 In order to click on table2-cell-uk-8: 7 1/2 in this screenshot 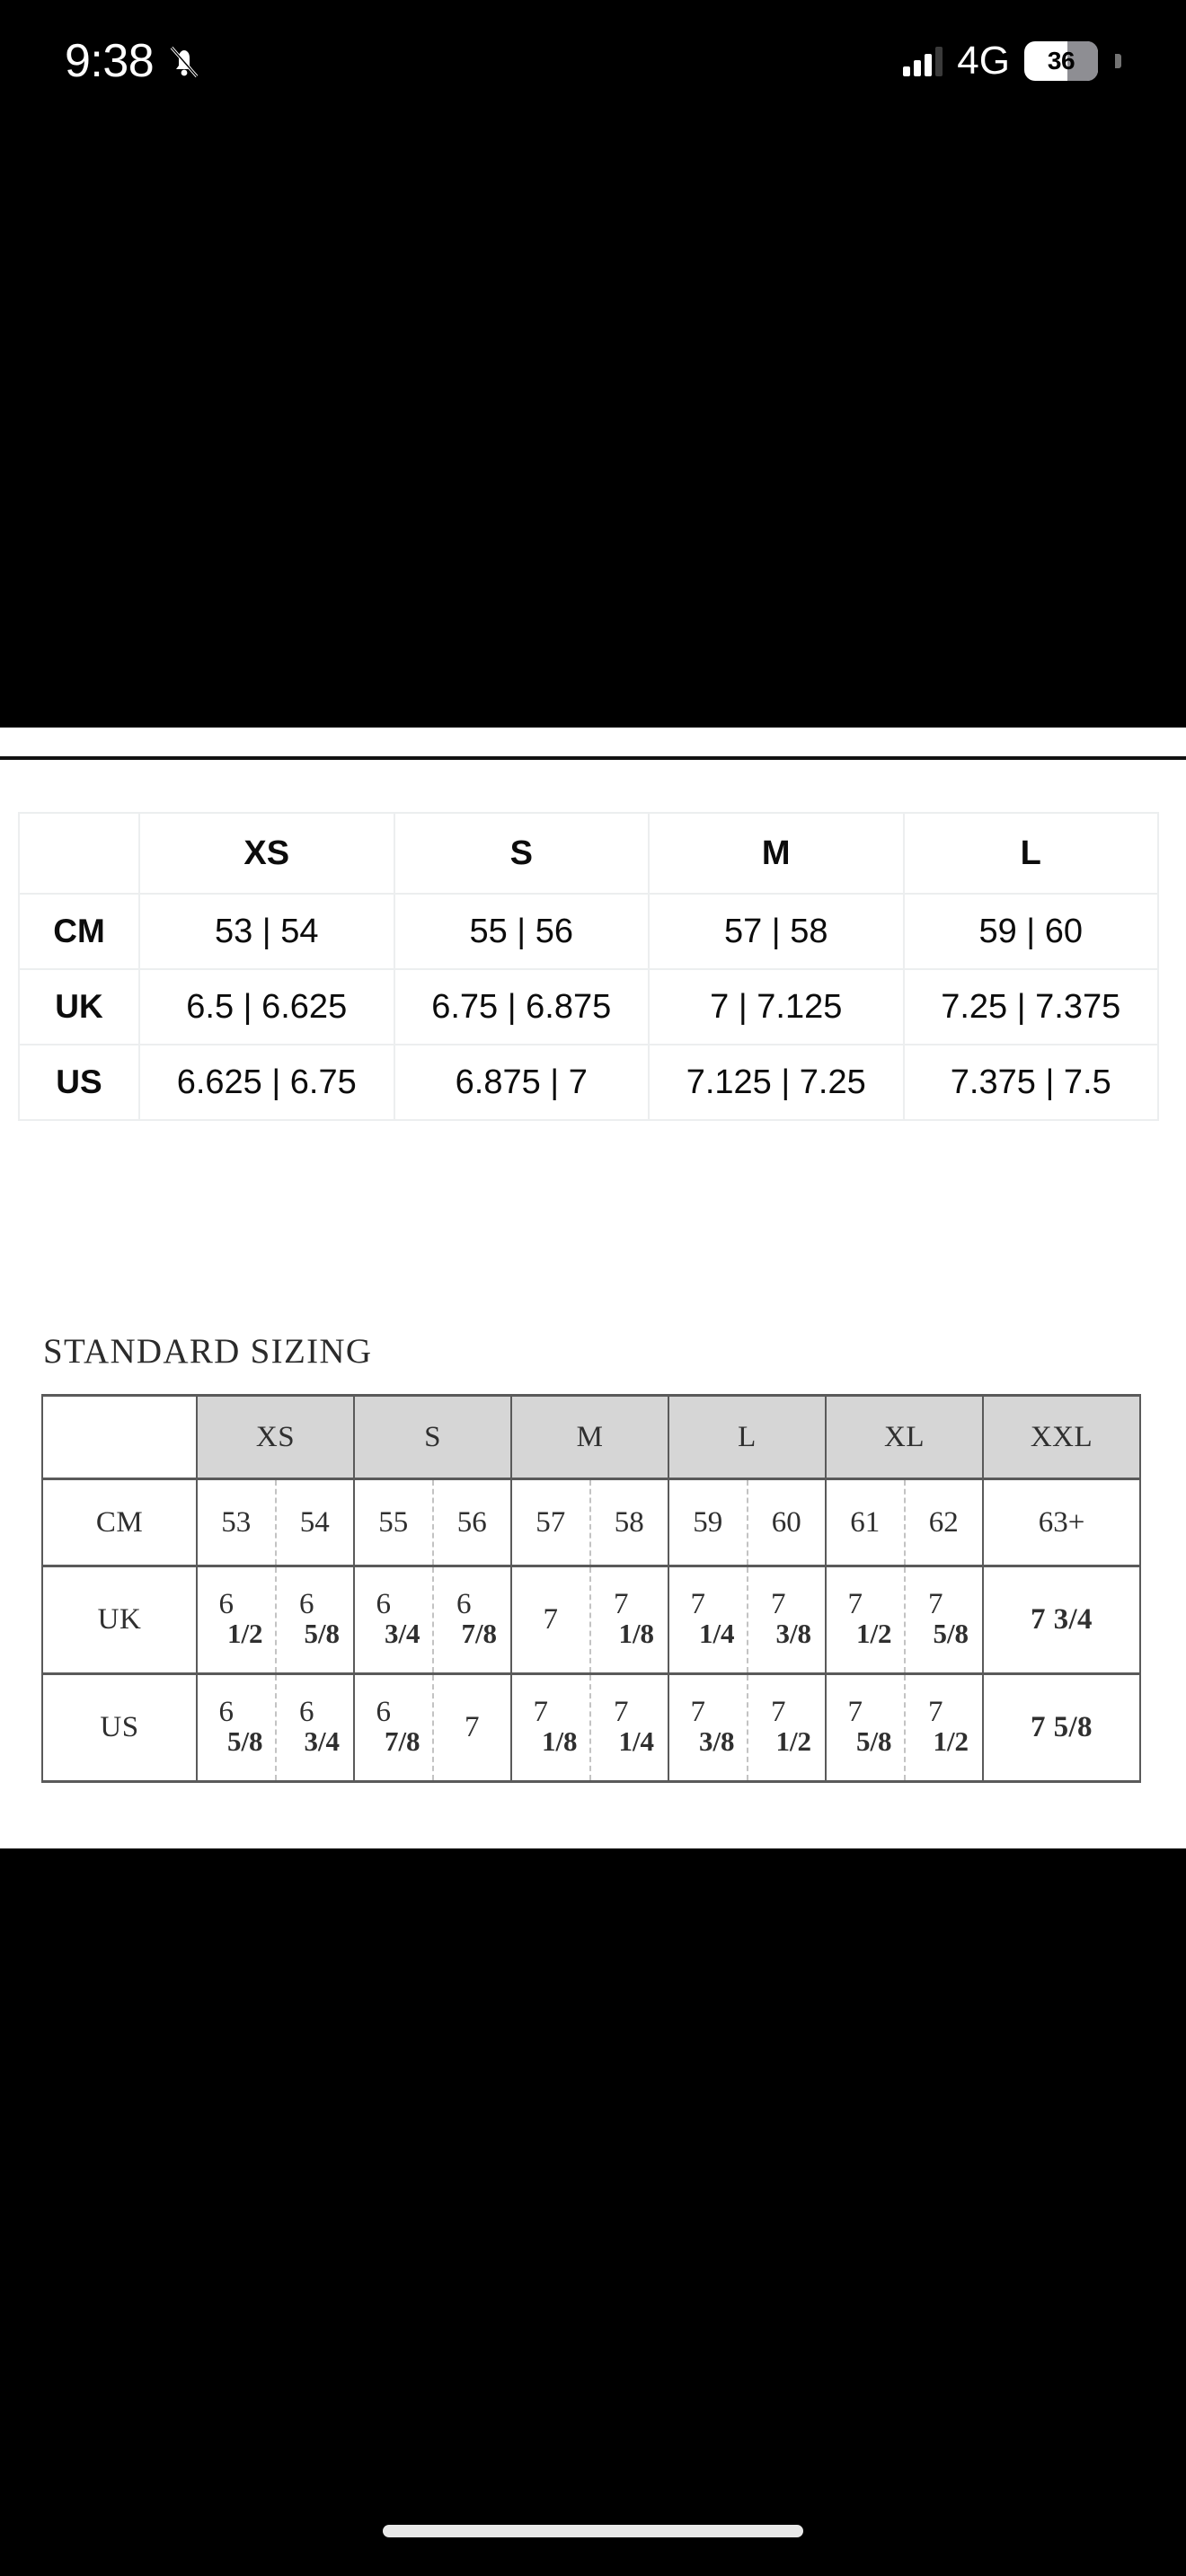, I will do `click(865, 1620)`.